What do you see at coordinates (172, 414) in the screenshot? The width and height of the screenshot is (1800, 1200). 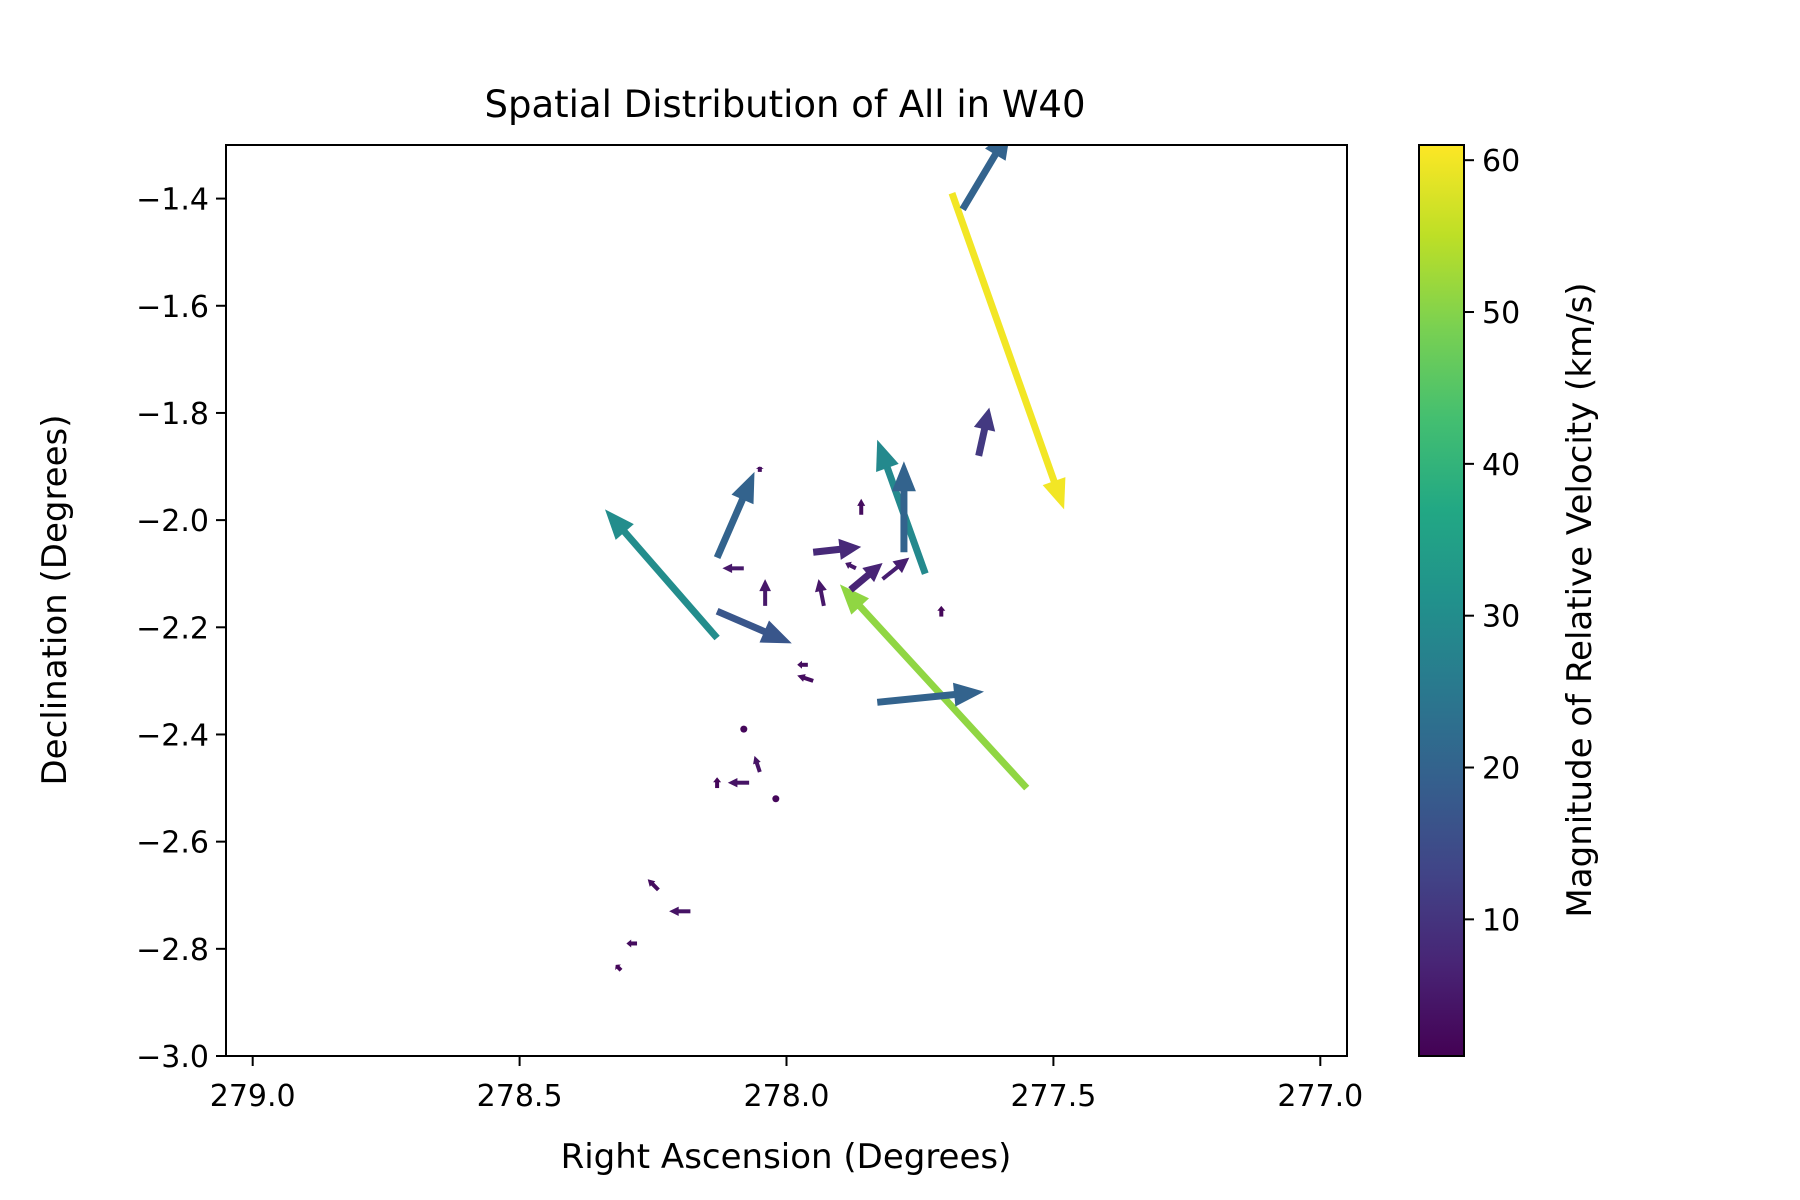 I see `y-tick-label: −1.8` at bounding box center [172, 414].